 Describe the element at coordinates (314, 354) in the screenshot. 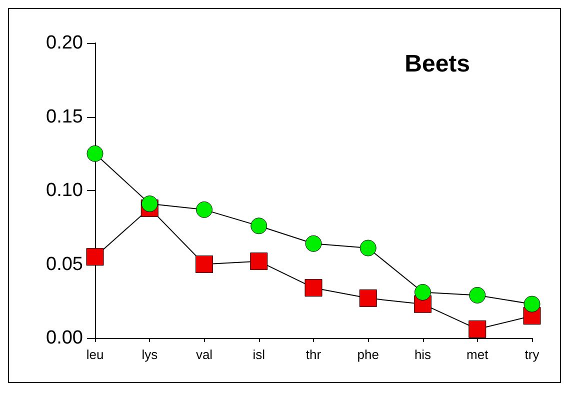

I see `x-tick-label: thr` at that location.